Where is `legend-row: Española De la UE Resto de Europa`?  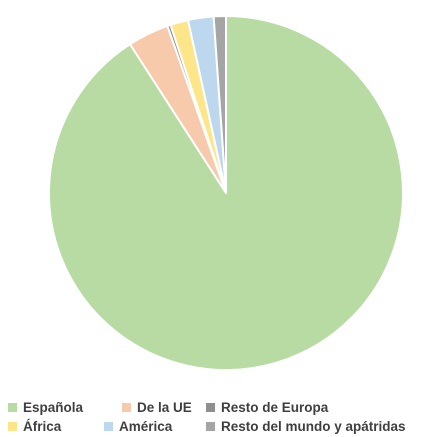
legend-row: Española De la UE Resto de Europa is located at coordinates (223, 407).